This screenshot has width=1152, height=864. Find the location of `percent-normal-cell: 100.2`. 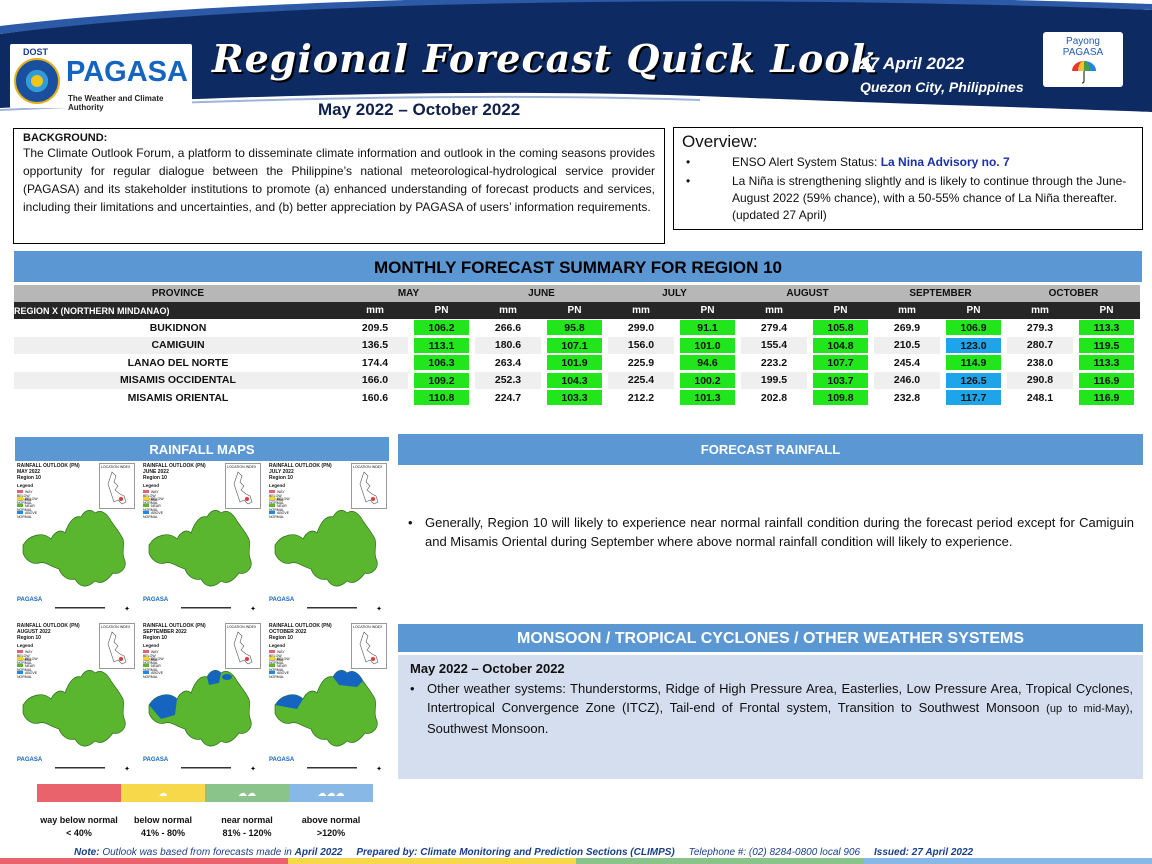

percent-normal-cell: 100.2 is located at coordinates (707, 381).